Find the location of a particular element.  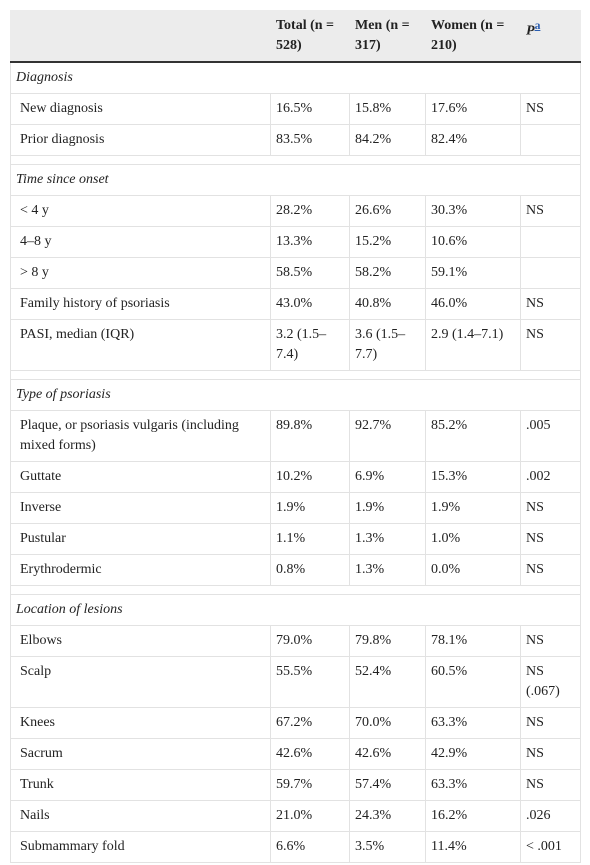

footnote-link: a is located at coordinates (537, 25).